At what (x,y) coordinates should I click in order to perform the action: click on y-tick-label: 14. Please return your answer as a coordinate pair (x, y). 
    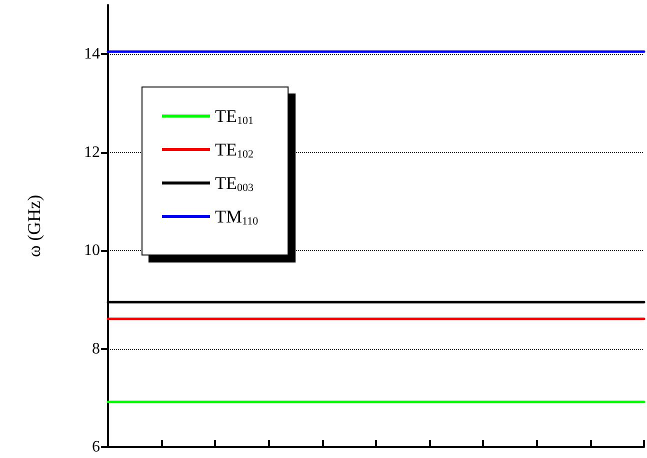
    Looking at the image, I should click on (92, 54).